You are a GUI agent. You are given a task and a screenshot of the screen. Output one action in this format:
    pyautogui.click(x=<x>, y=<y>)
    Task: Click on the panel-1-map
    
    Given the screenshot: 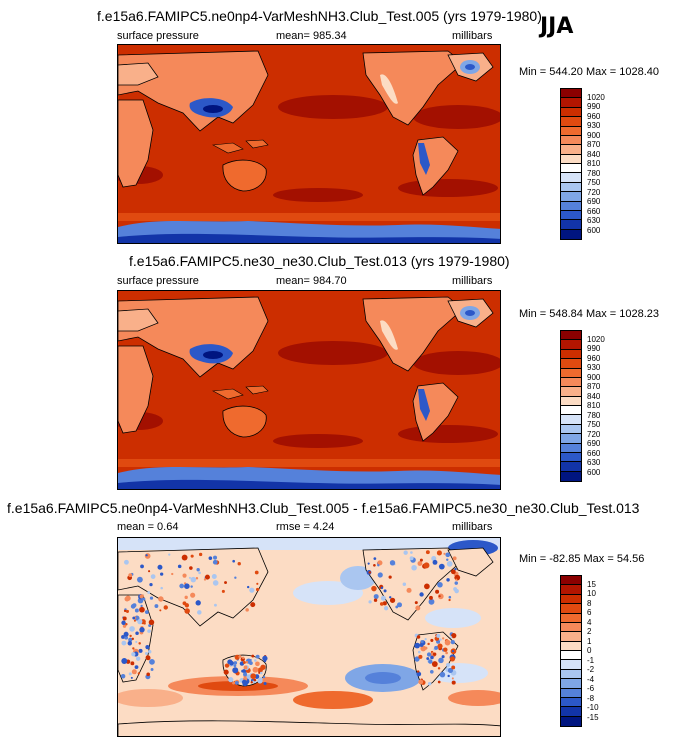 What is the action you would take?
    pyautogui.click(x=309, y=144)
    